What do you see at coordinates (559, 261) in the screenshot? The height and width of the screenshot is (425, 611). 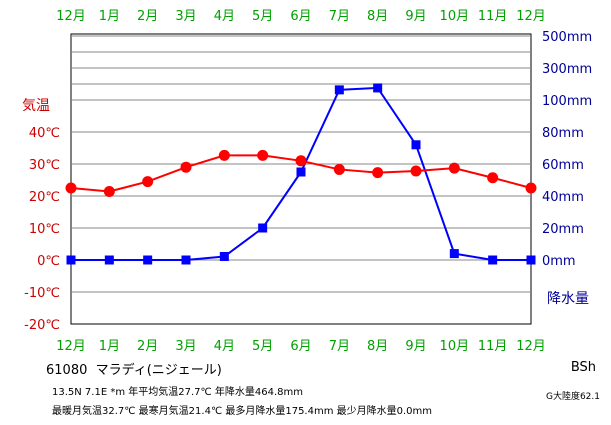 I see `precipitation-tick-label: 0mm` at bounding box center [559, 261].